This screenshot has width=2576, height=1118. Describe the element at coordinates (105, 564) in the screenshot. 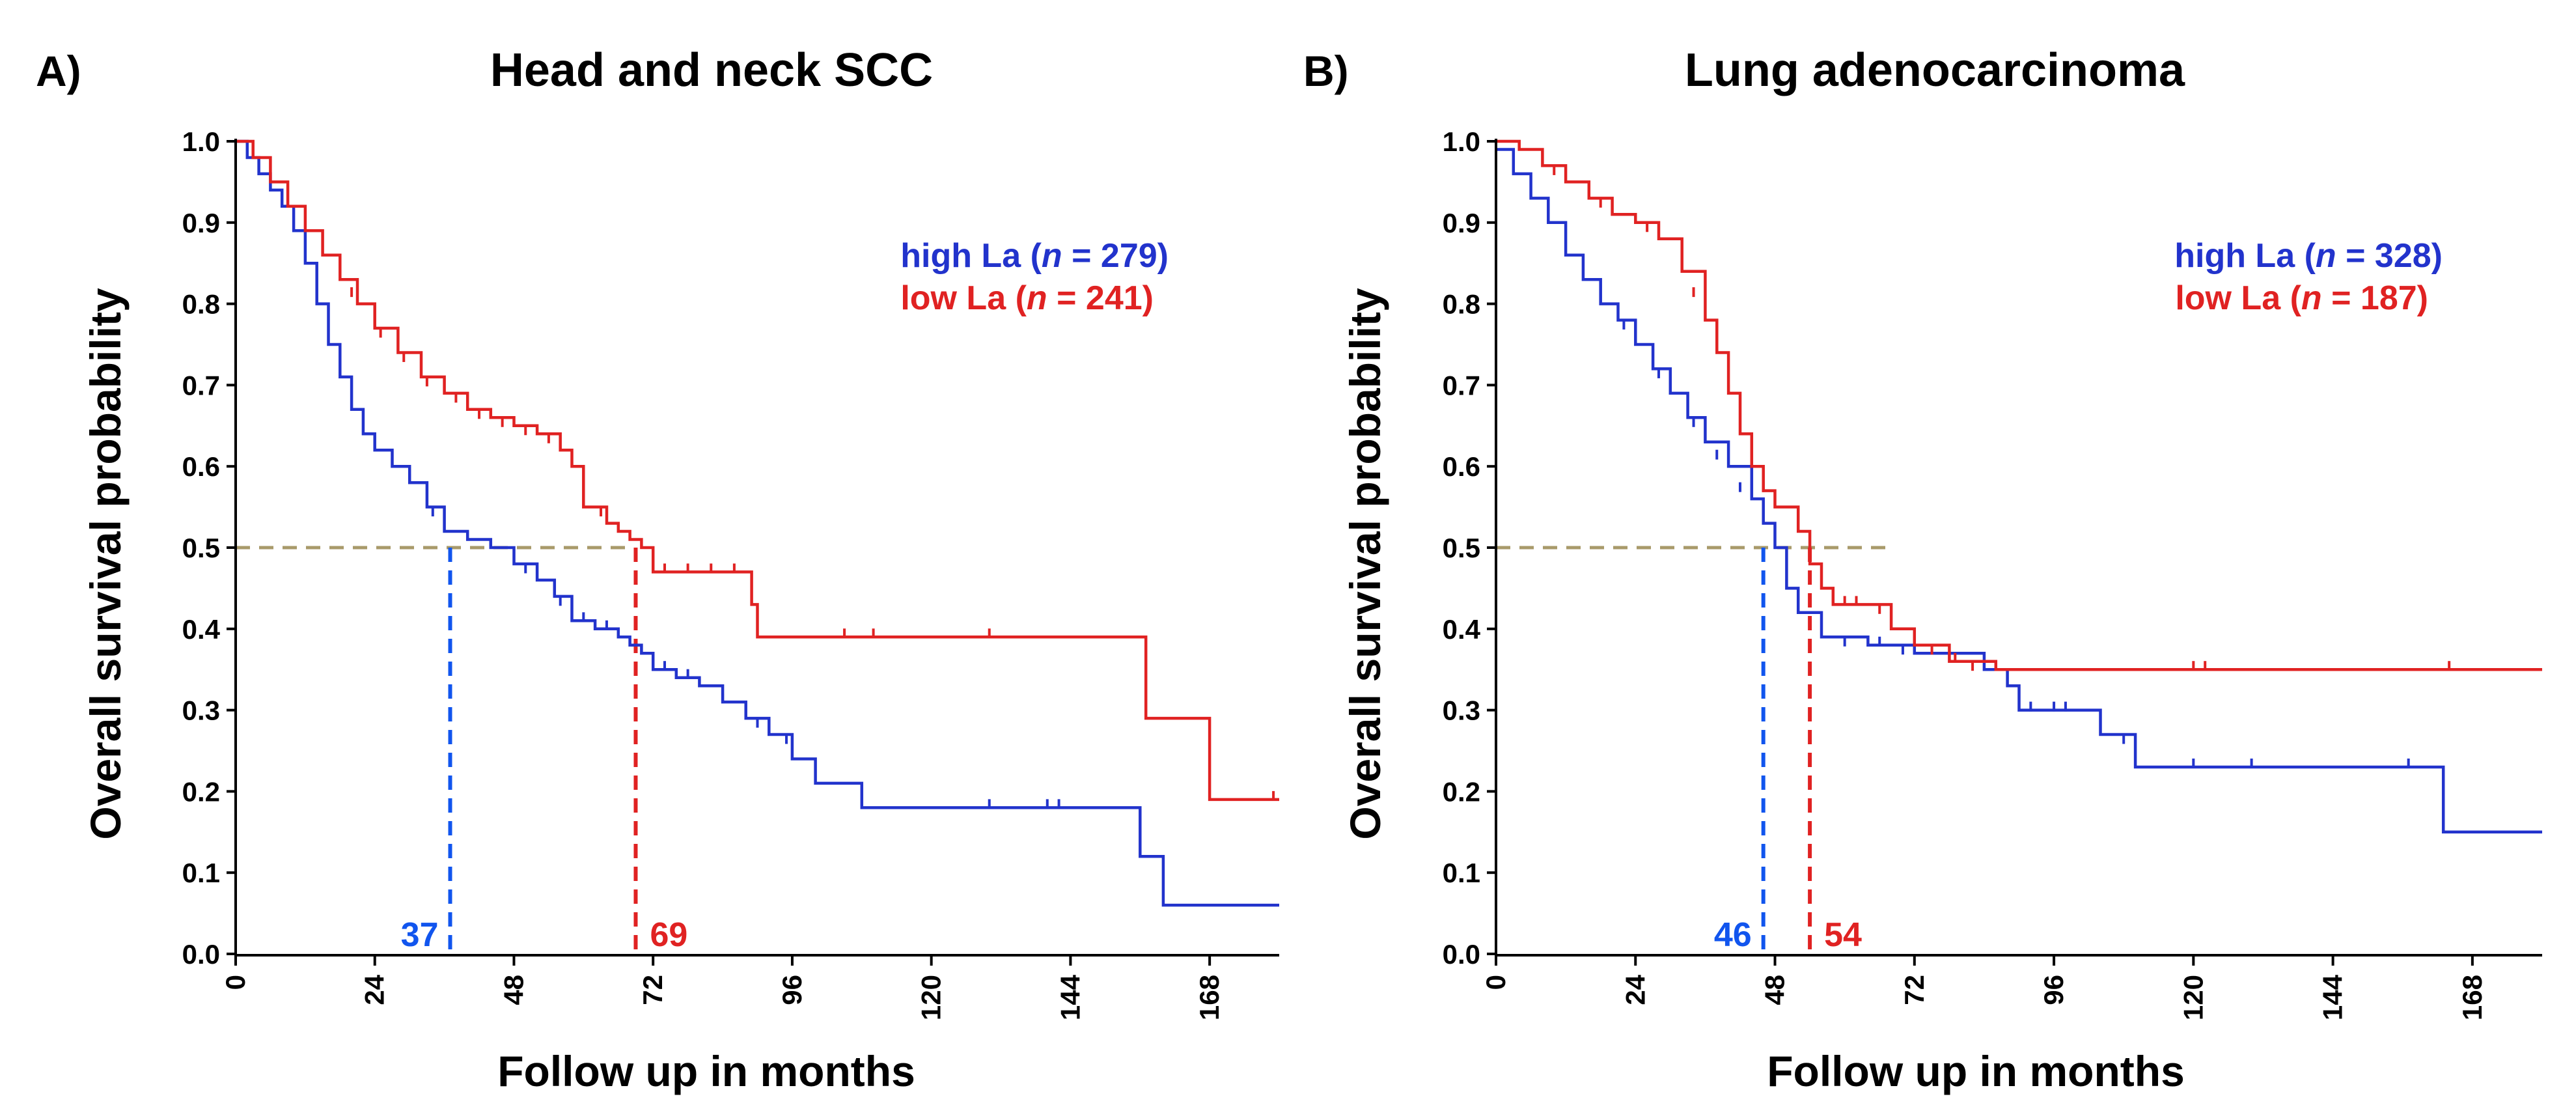

I see `y-axis-label-a: Overall survival probability` at that location.